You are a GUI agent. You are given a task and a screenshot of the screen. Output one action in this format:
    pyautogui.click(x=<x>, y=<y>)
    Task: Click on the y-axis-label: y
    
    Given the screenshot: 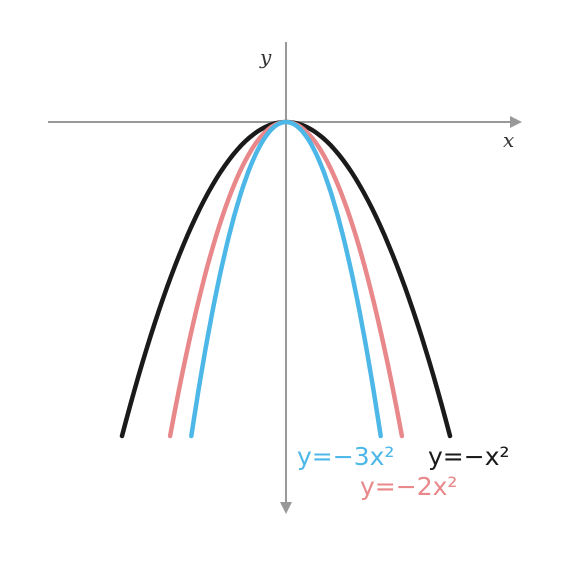 What is the action you would take?
    pyautogui.click(x=265, y=57)
    